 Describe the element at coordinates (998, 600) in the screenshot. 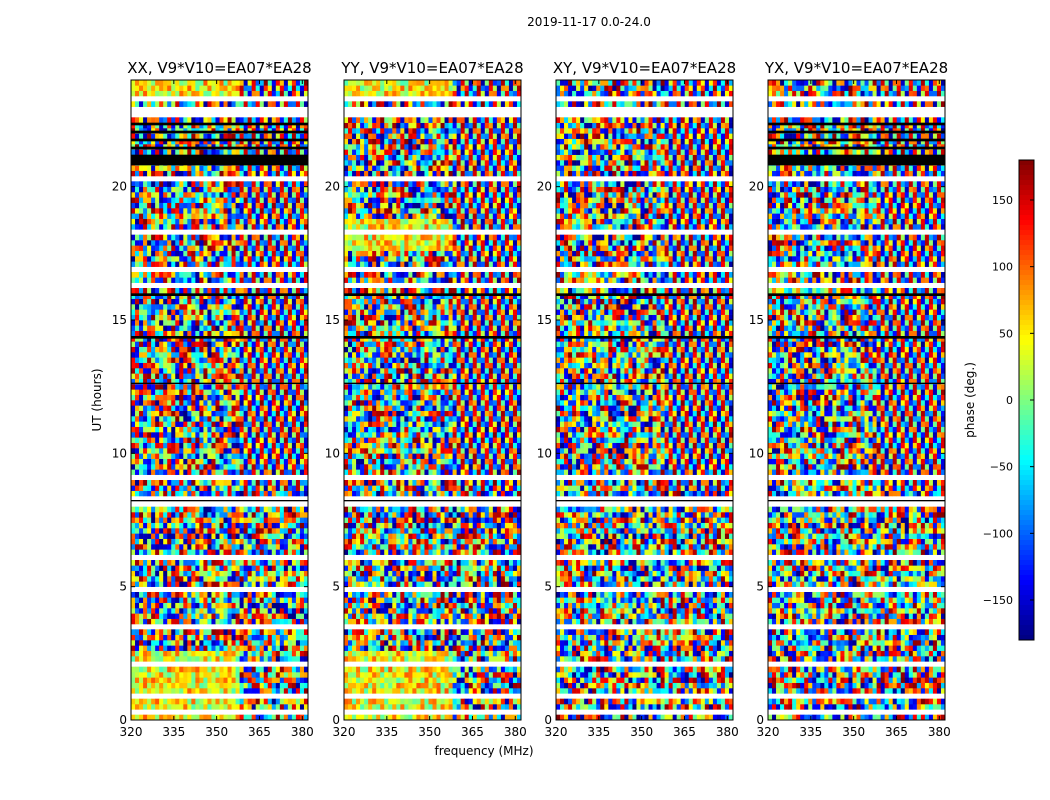

I see `colorbar-tick-label: −150` at that location.